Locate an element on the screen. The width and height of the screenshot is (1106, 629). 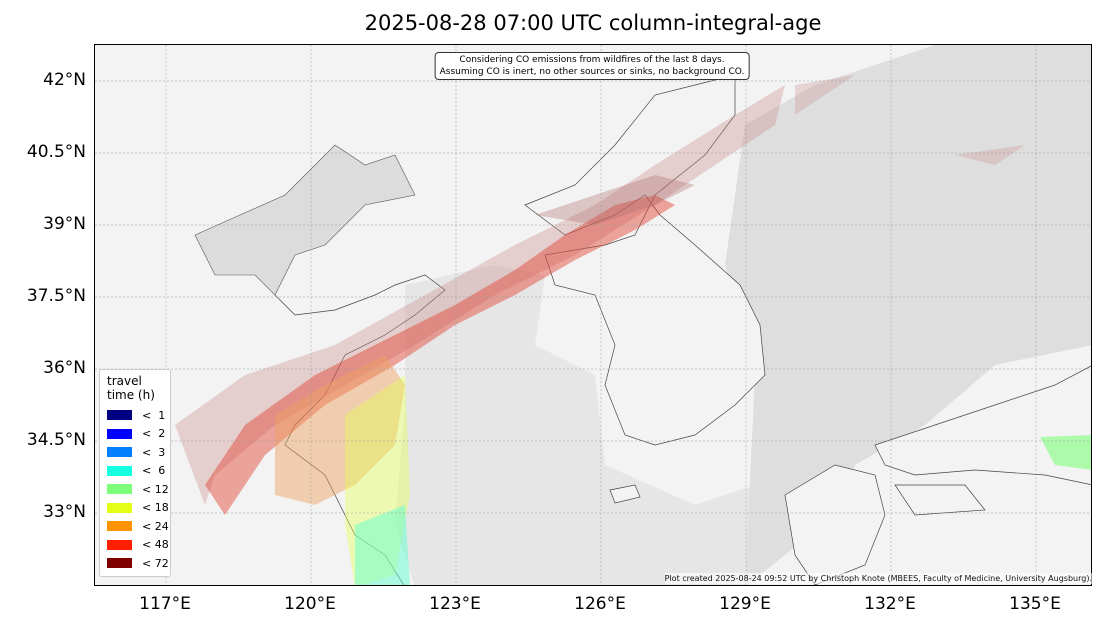
legend-item: < 1 is located at coordinates (138, 415).